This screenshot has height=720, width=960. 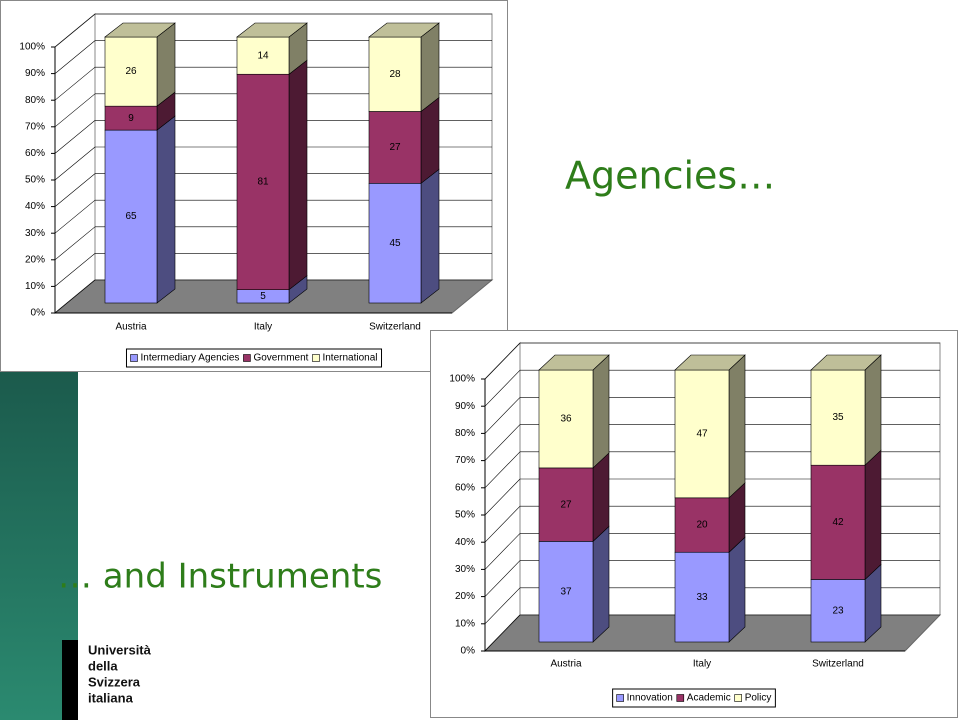 What do you see at coordinates (263, 296) in the screenshot?
I see `value-label: 5` at bounding box center [263, 296].